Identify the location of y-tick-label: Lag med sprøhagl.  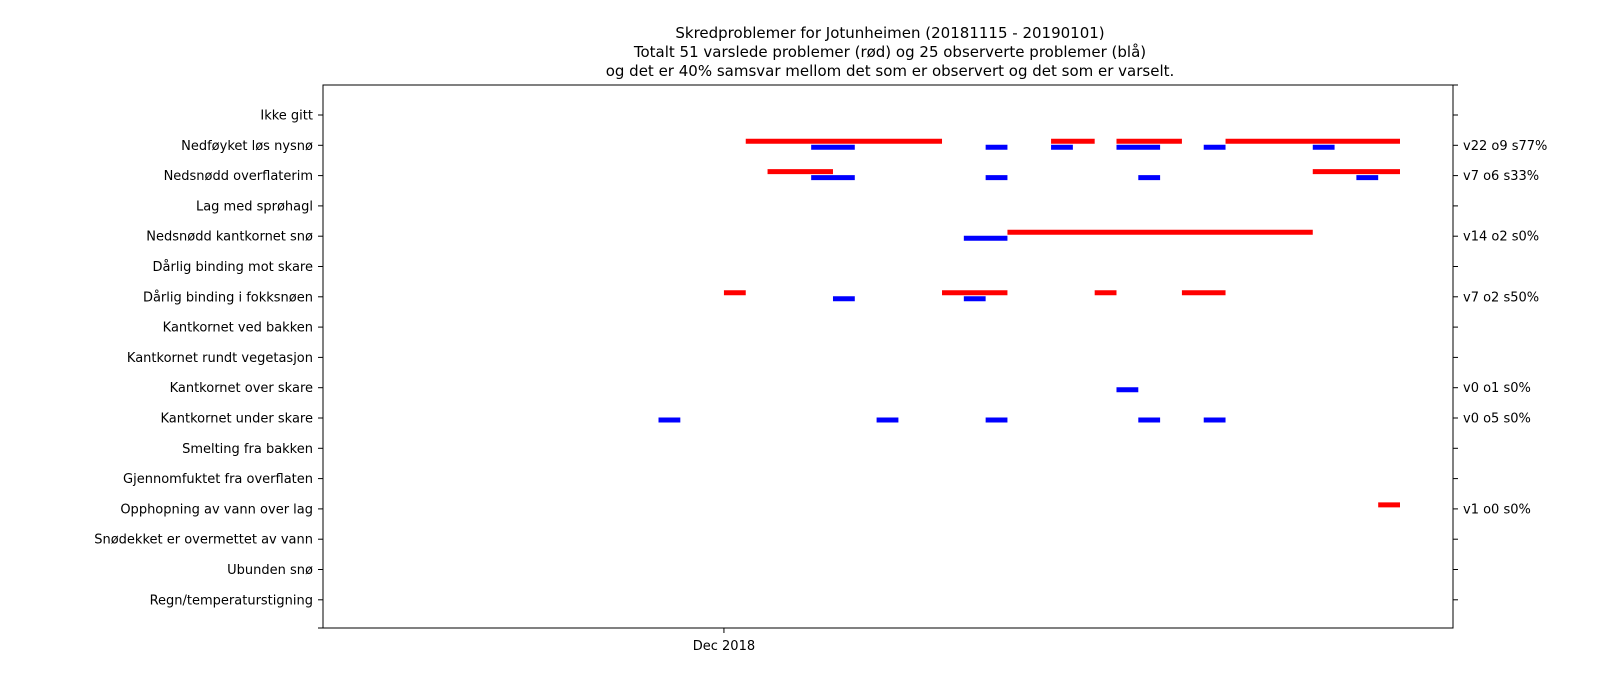
(254, 206).